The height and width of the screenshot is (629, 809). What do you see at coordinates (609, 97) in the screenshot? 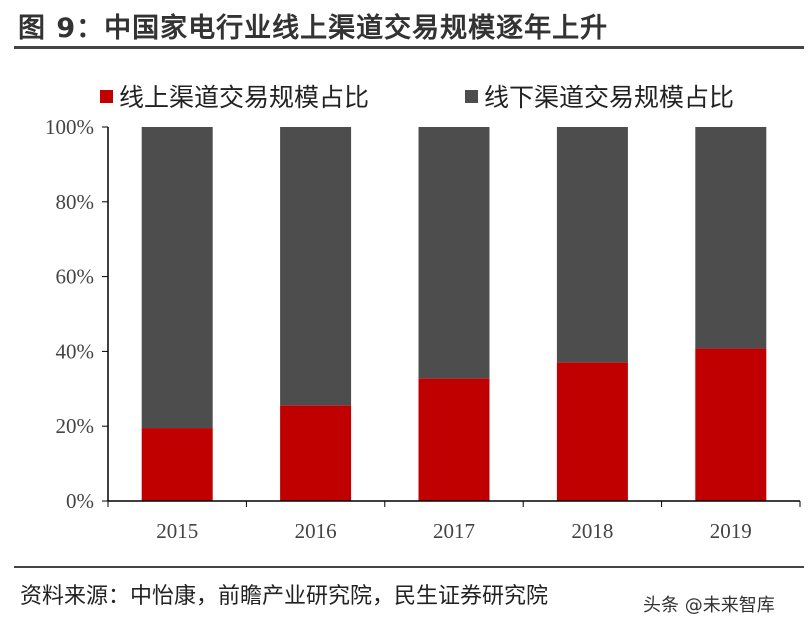
I see `legend-label-offline: 线下渠道交易规模占比` at bounding box center [609, 97].